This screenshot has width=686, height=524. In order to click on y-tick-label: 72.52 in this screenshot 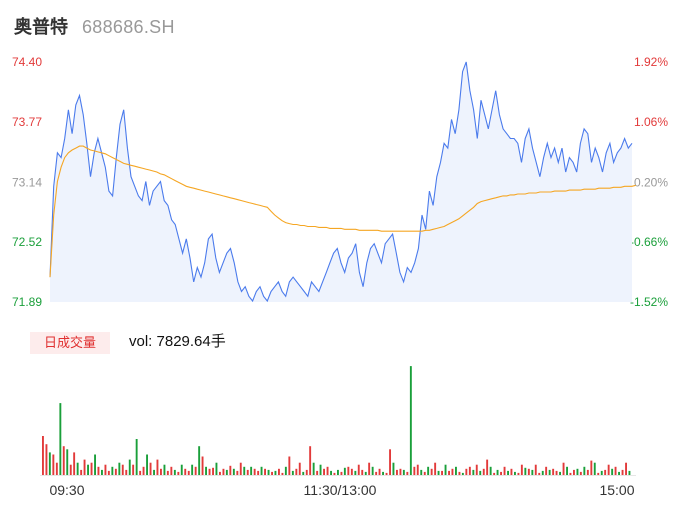, I will do `click(27, 242)`.